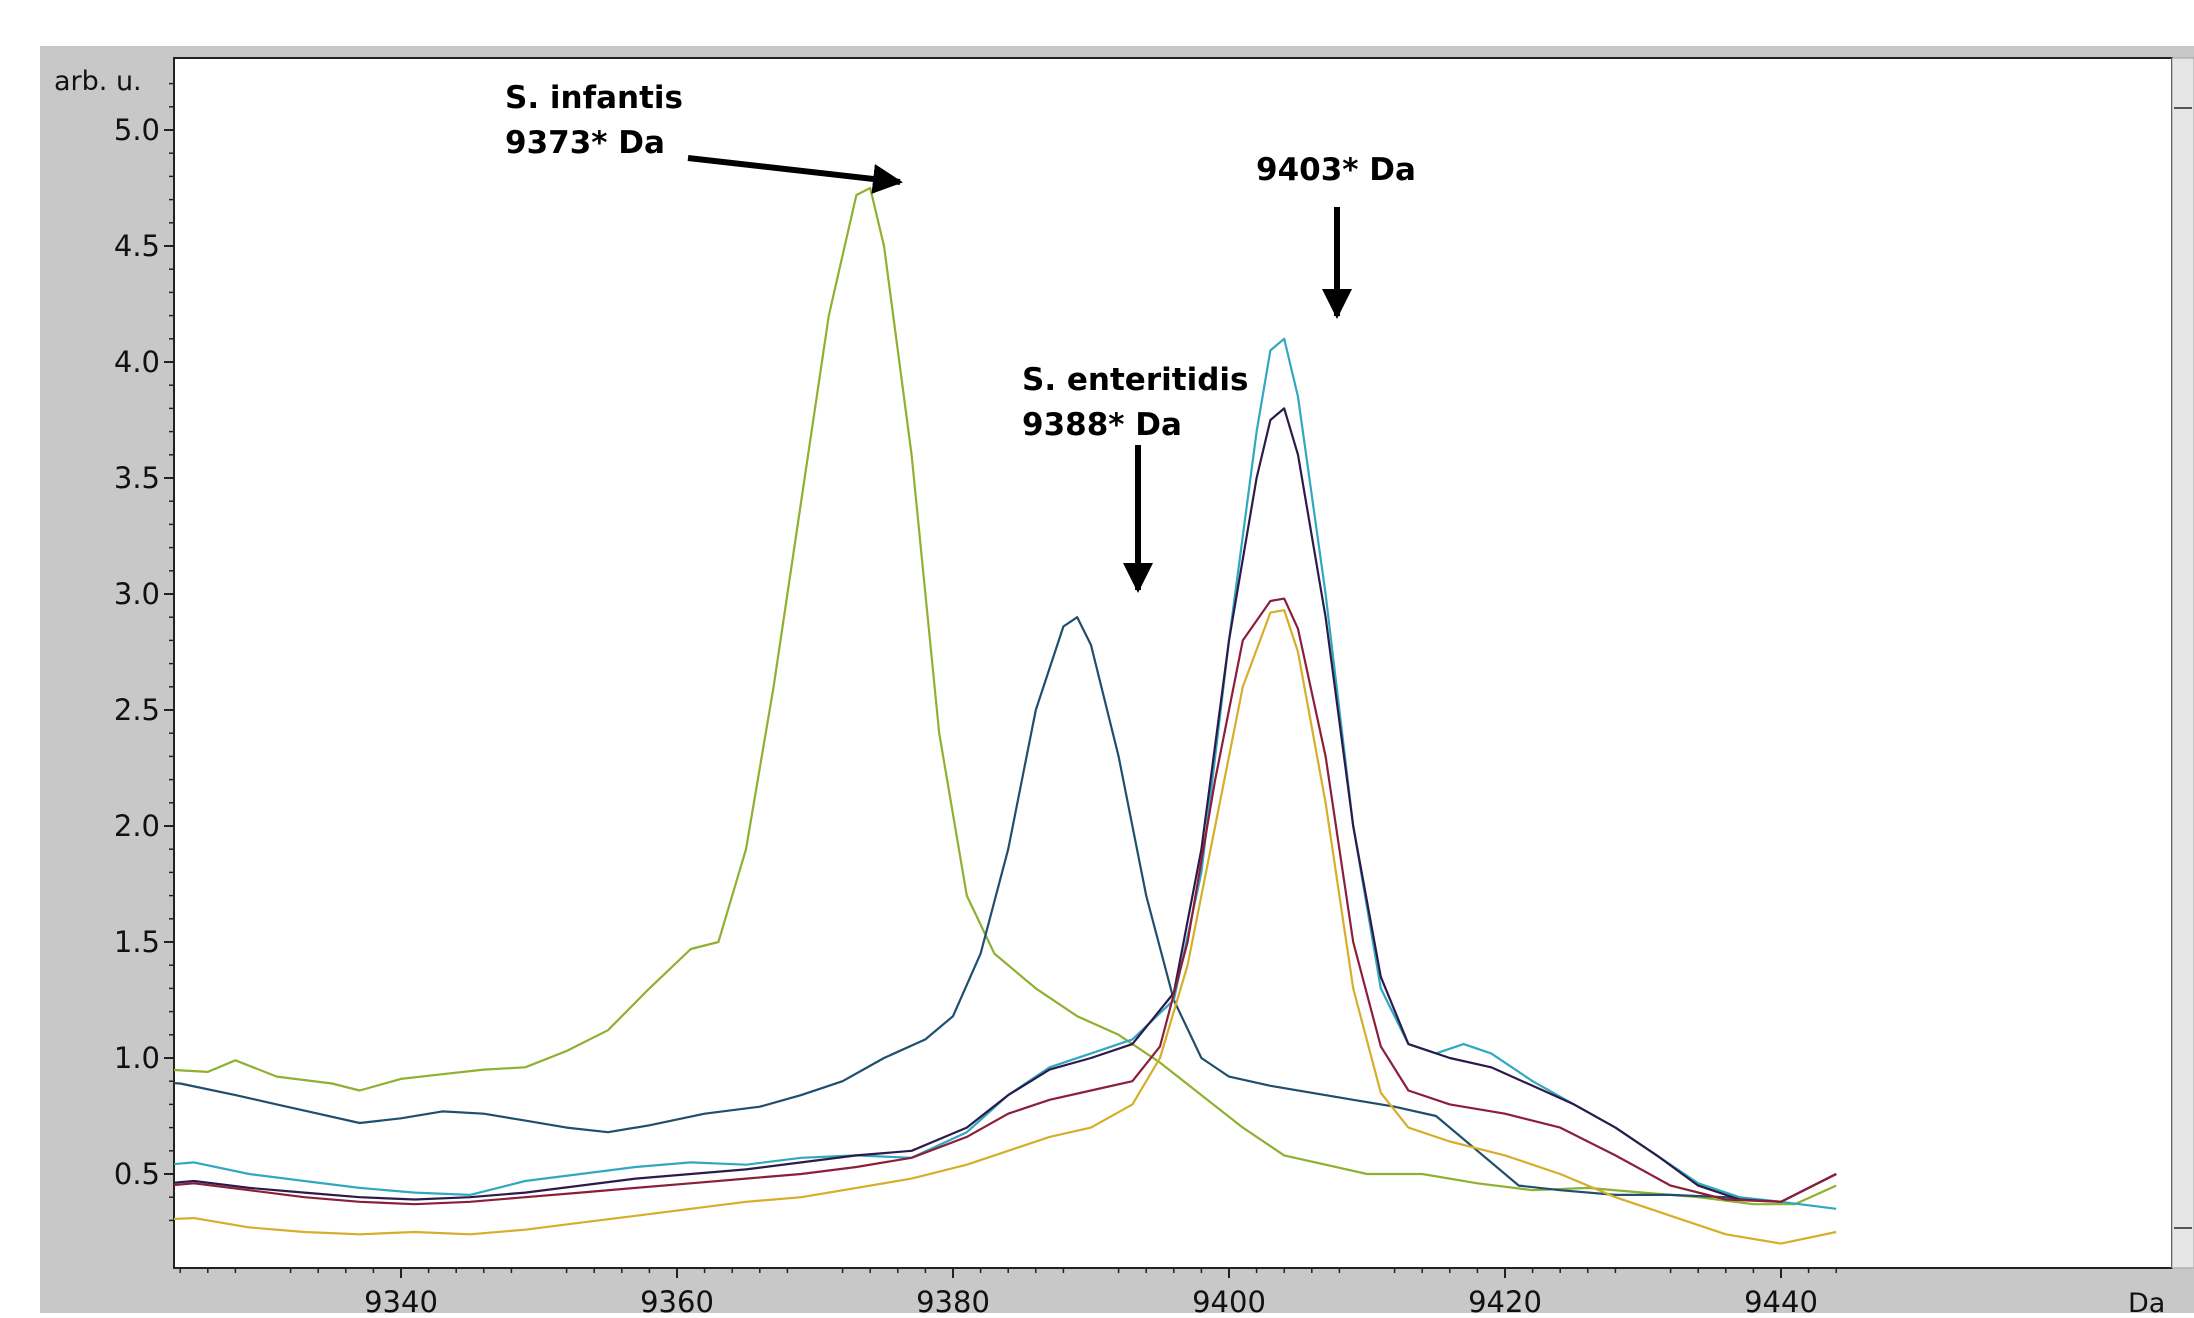  Describe the element at coordinates (585, 143) in the screenshot. I see `annotation-1-line-2: 9373* Da` at that location.